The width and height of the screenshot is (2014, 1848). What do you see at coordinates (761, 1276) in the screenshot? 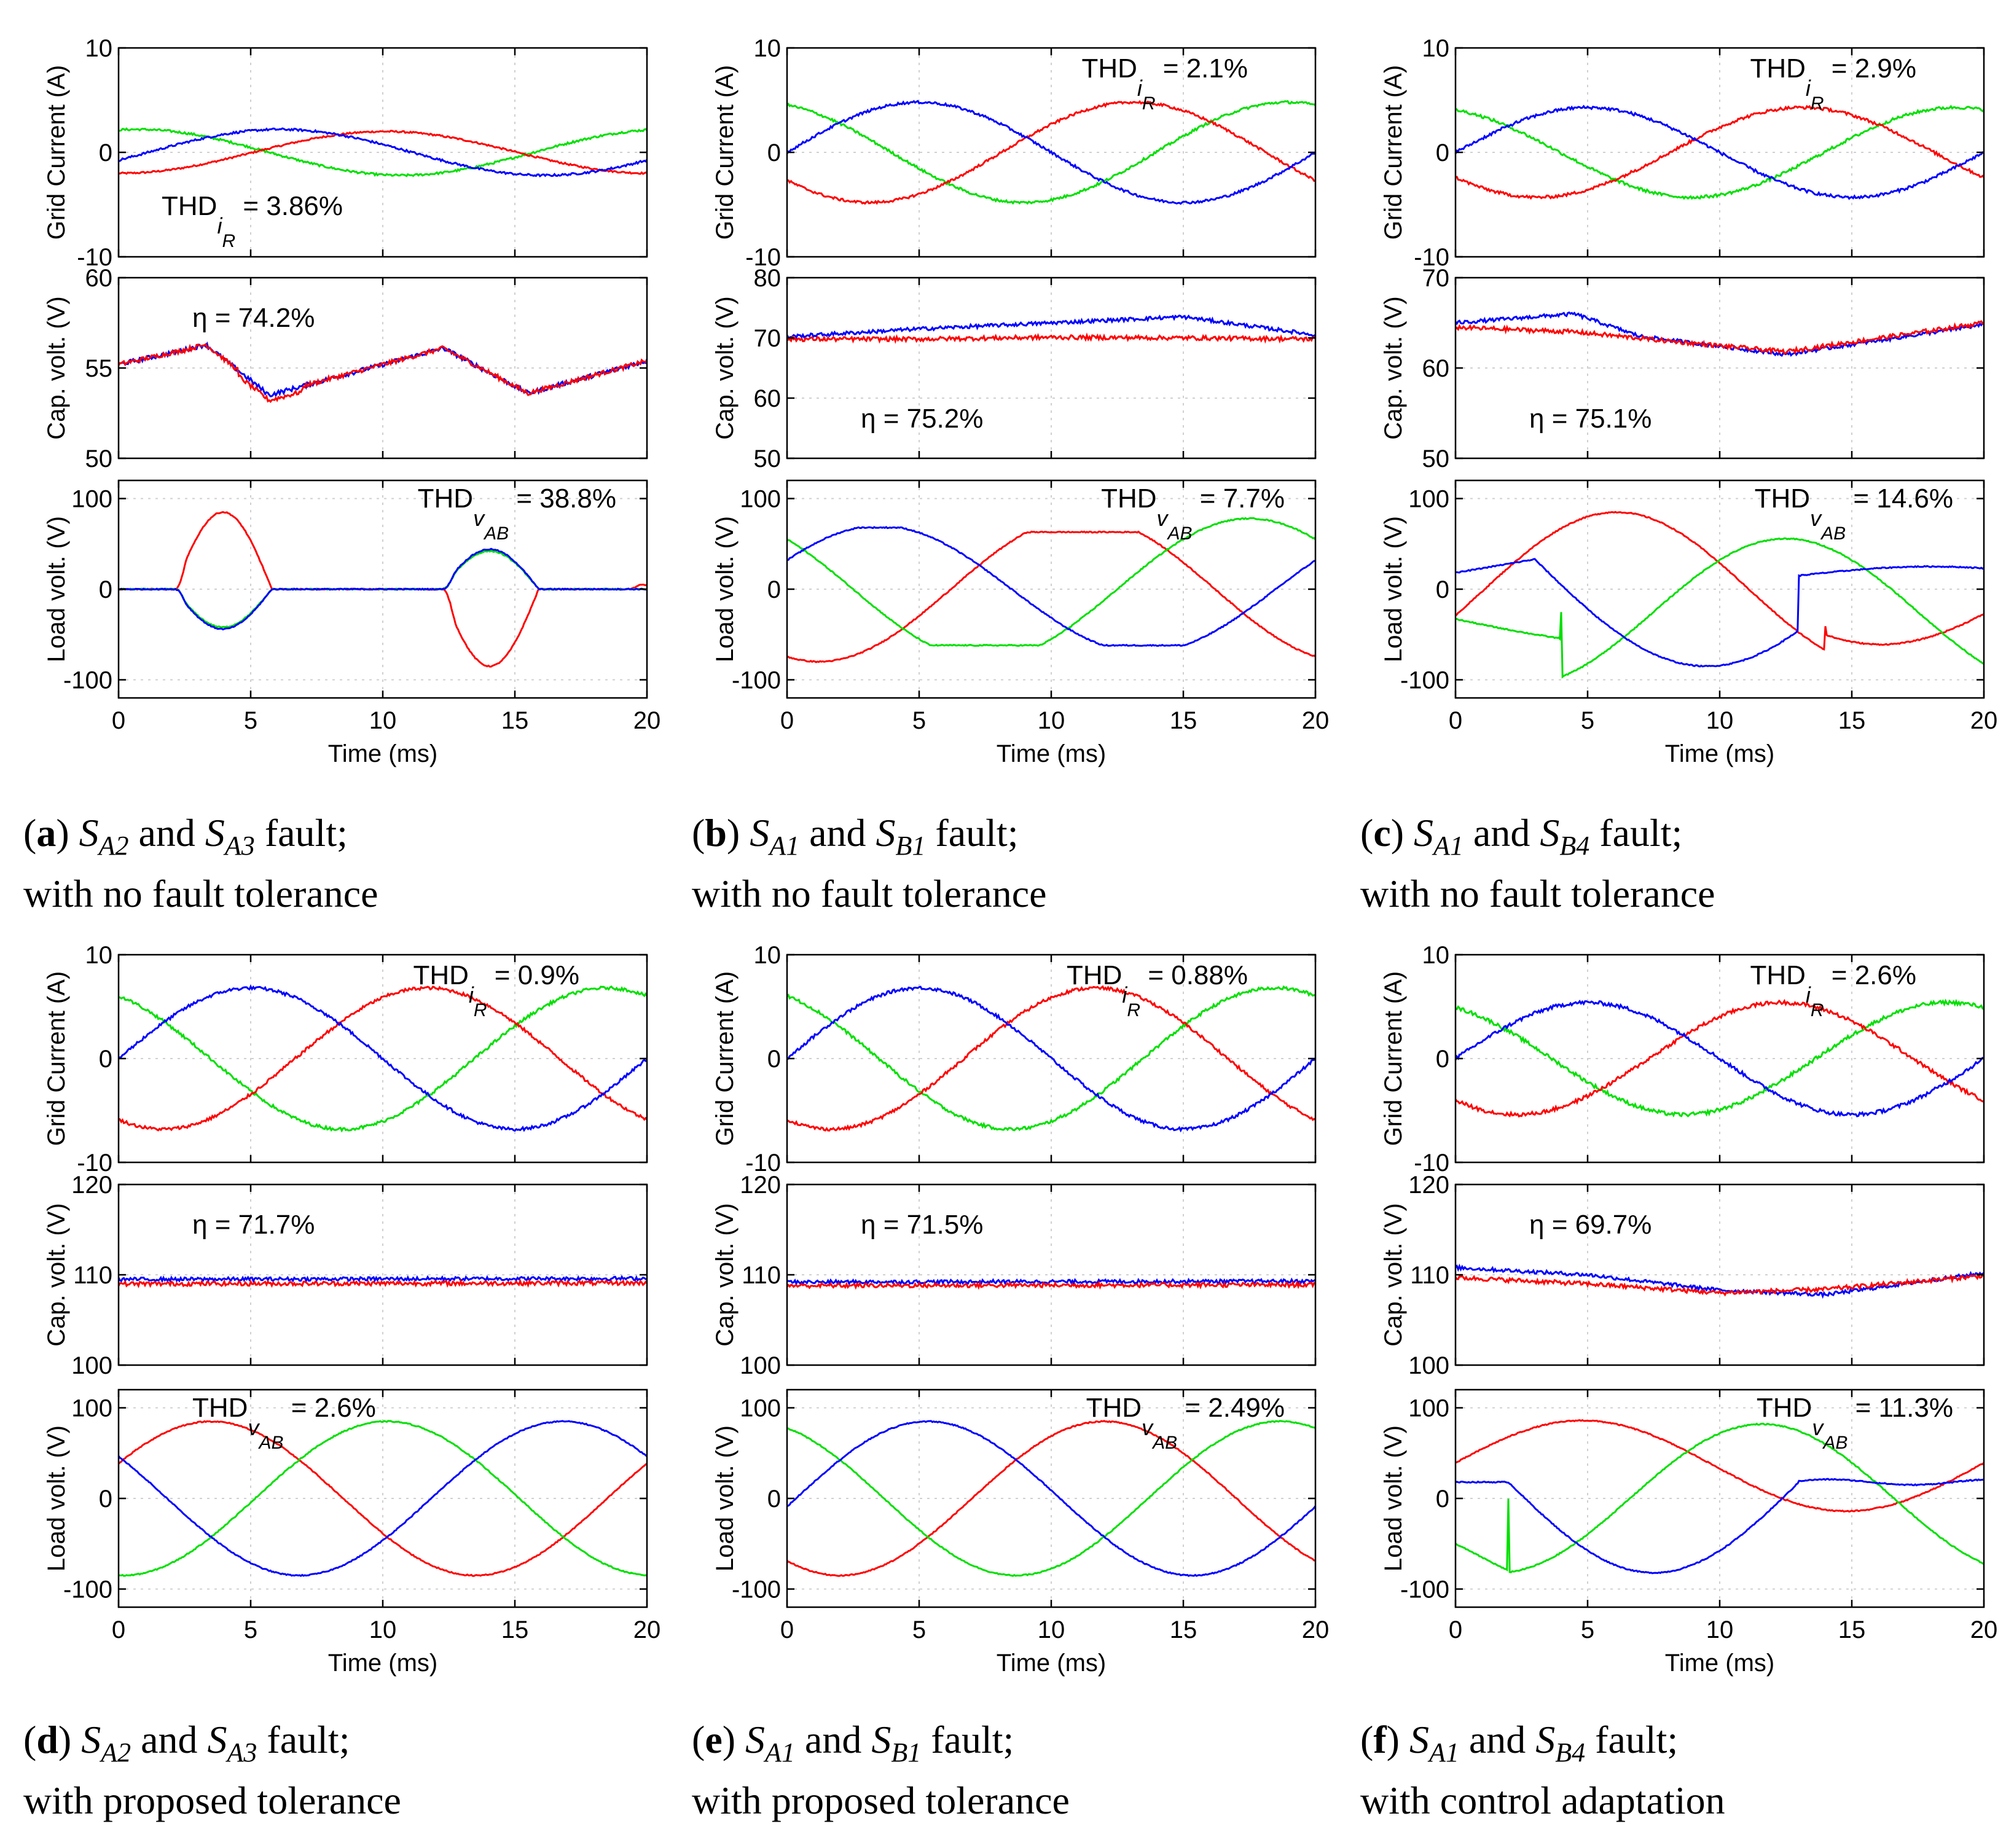
I see `y-tick-label: 110` at bounding box center [761, 1276].